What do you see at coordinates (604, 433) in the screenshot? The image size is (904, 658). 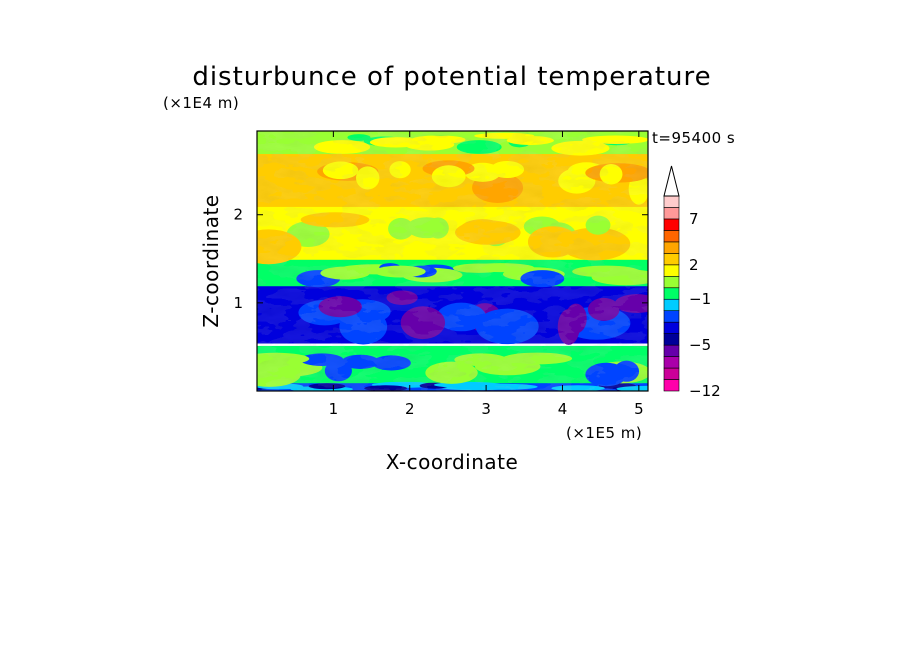 I see `x-unit-label: (×1E5 m)` at bounding box center [604, 433].